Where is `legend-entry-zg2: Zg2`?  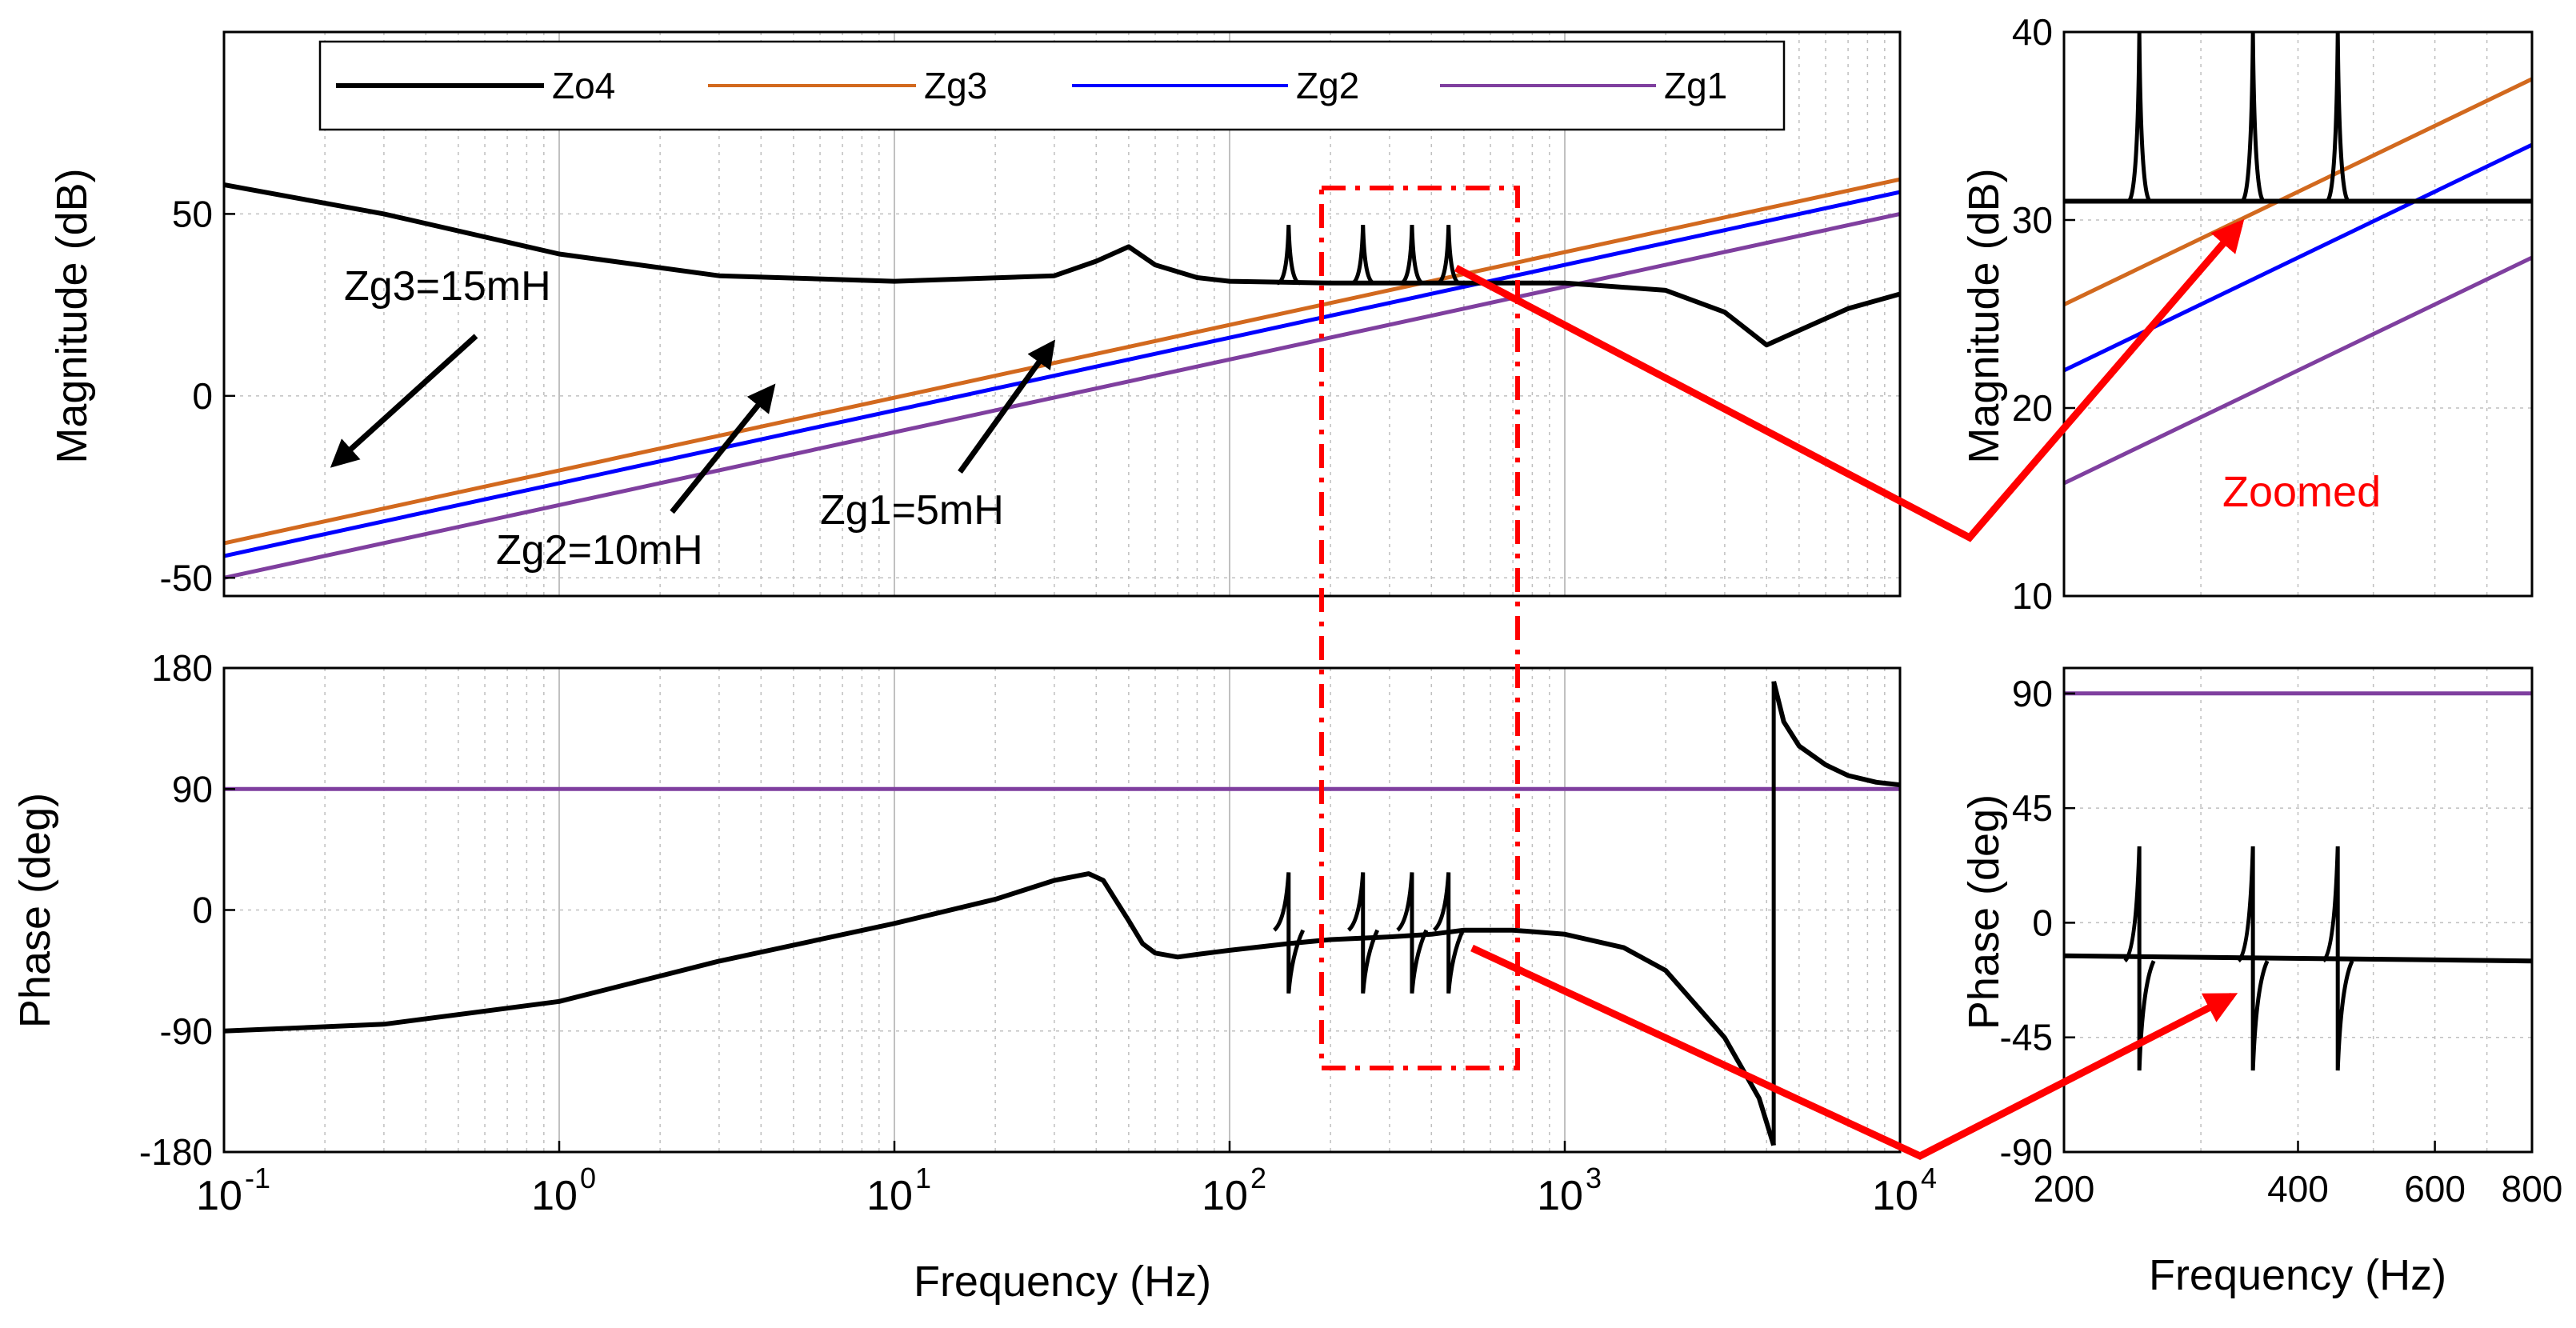 legend-entry-zg2: Zg2 is located at coordinates (1327, 85).